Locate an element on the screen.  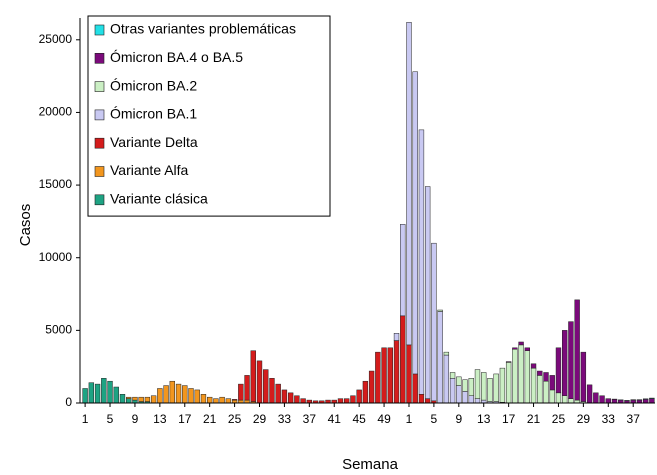
legend-label: Variante Alfa is located at coordinates (149, 170).